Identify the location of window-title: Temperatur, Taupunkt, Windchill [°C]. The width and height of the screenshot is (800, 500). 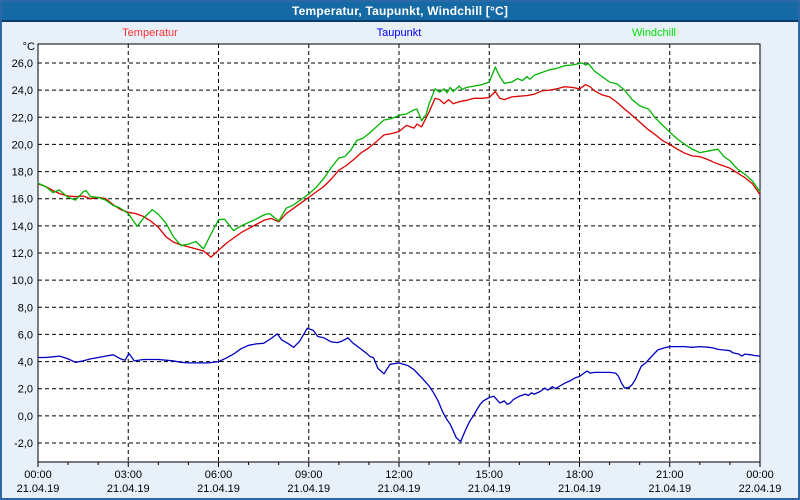
(400, 11).